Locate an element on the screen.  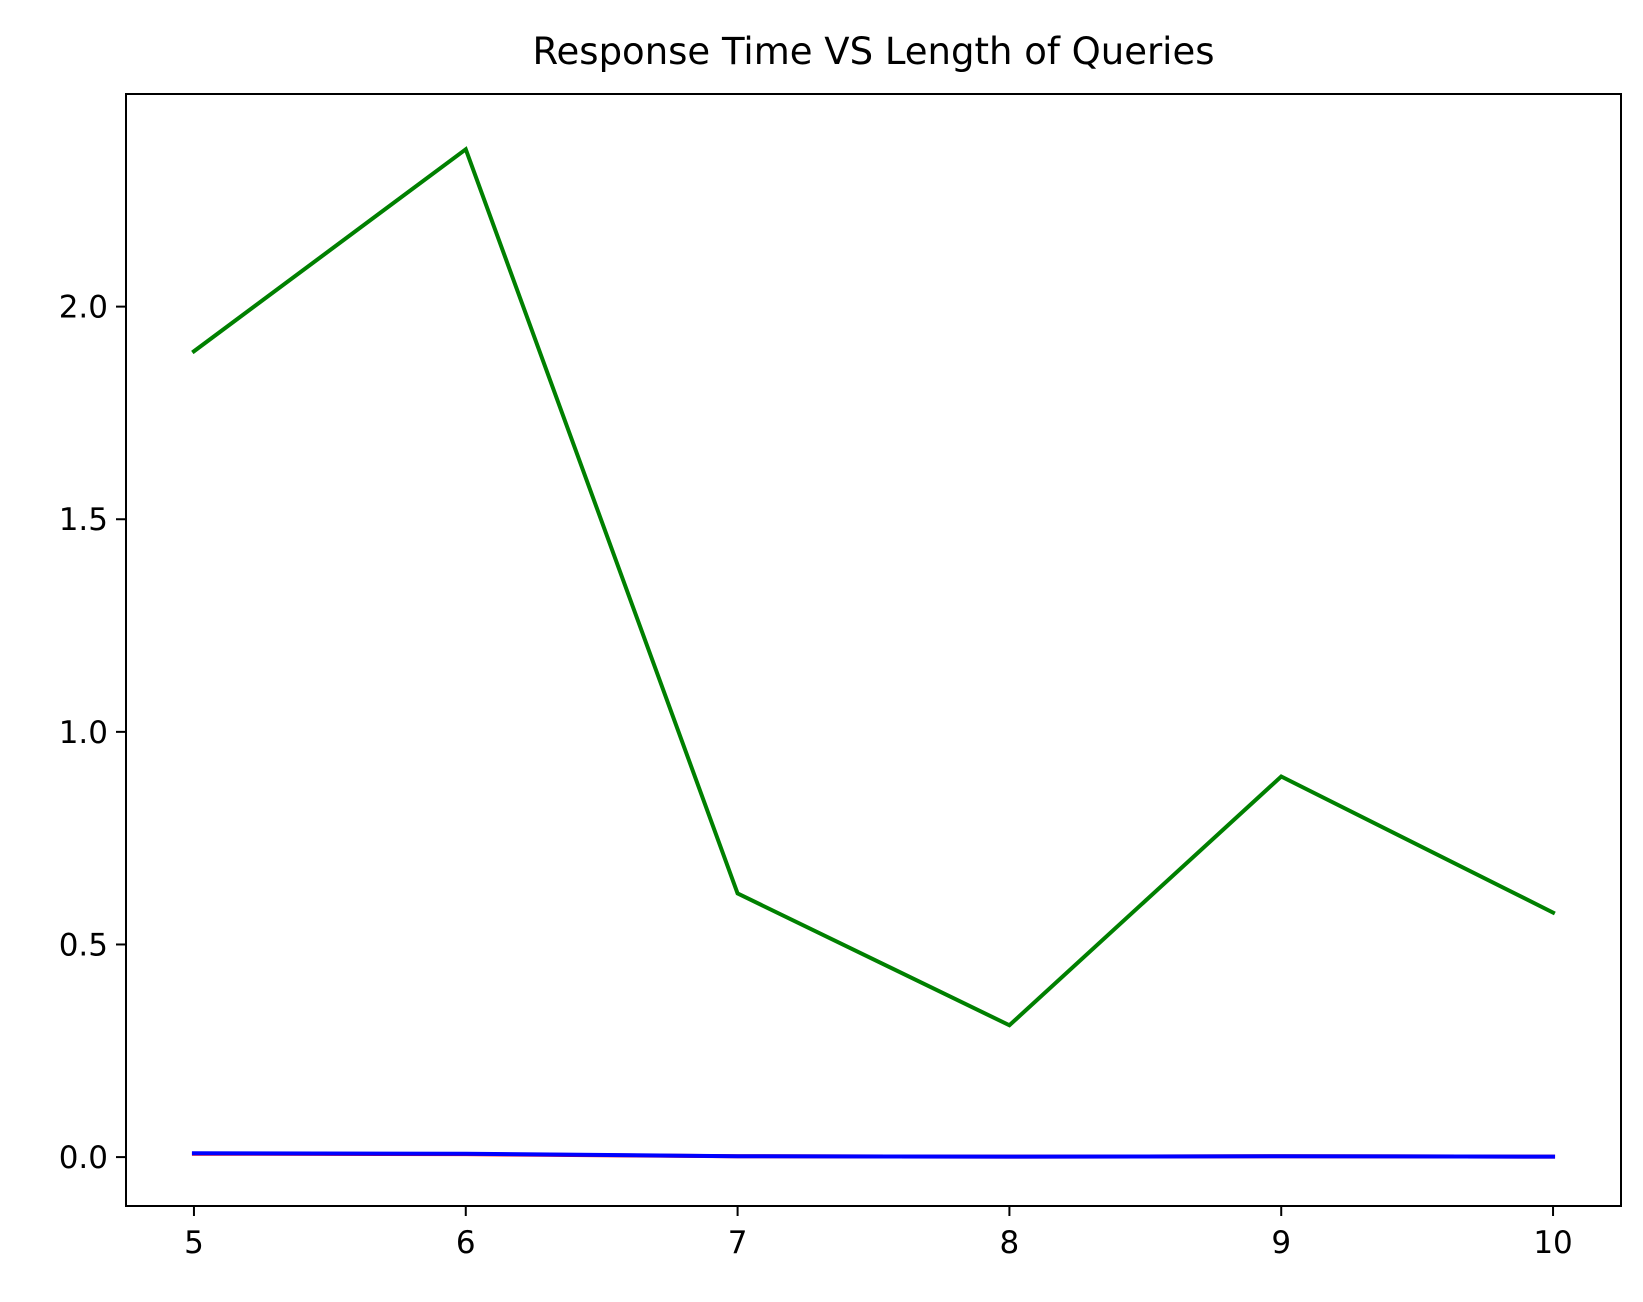
x-tick-label-3: 8 is located at coordinates (1010, 1243).